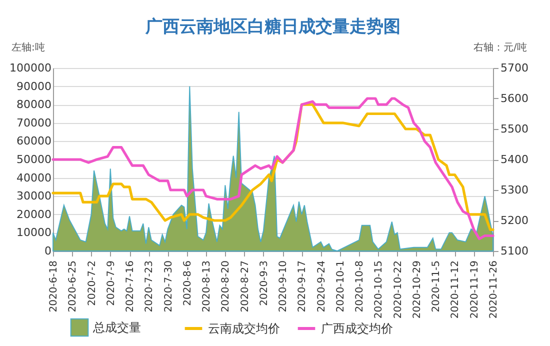 Image resolution: width=550 pixels, height=346 pixels. Describe the element at coordinates (244, 329) in the screenshot. I see `legend-label: 云南成交均价` at that location.